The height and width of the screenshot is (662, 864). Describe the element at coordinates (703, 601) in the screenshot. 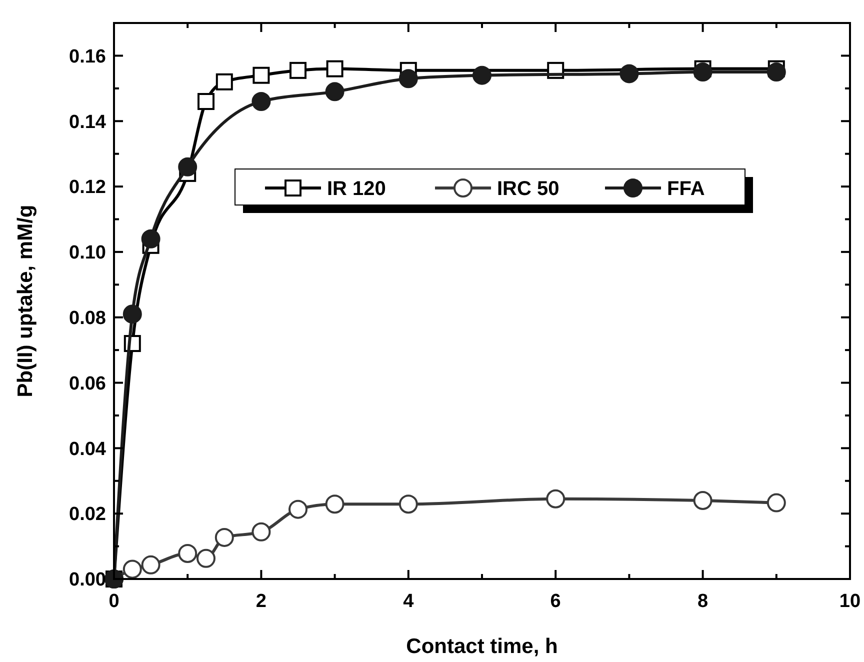

I see `x-tick-label: 8` at that location.